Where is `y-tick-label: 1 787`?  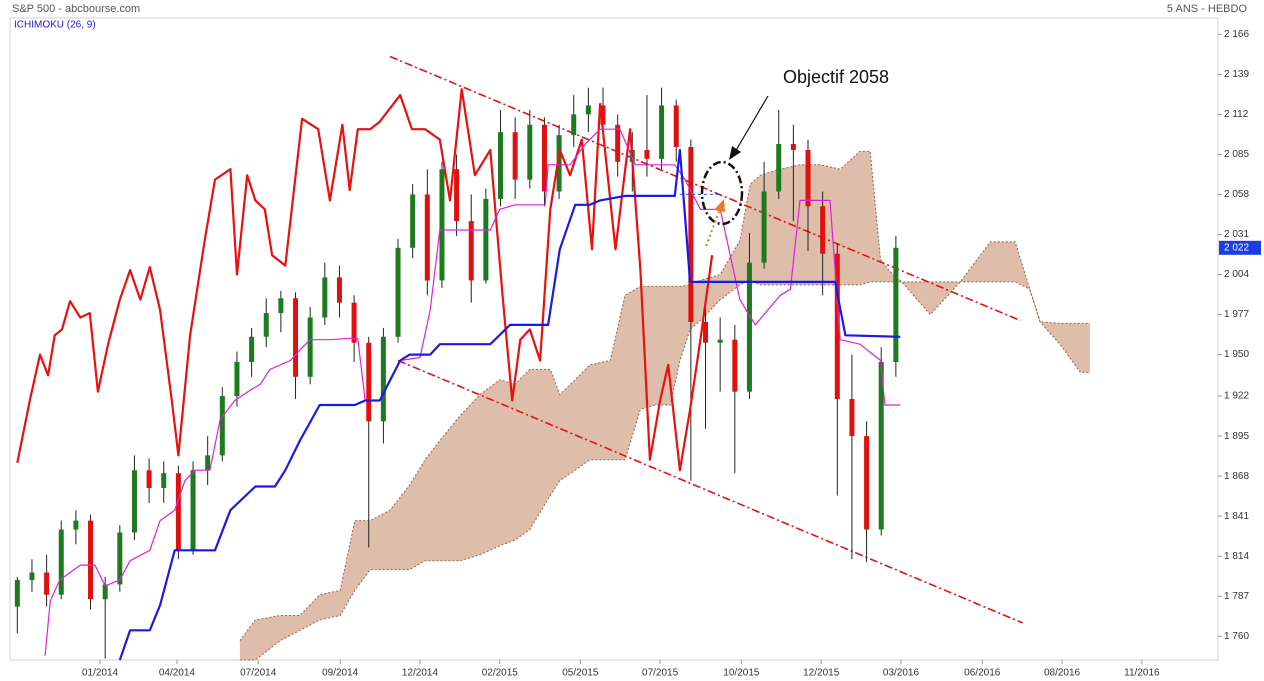
y-tick-label: 1 787 is located at coordinates (1236, 596).